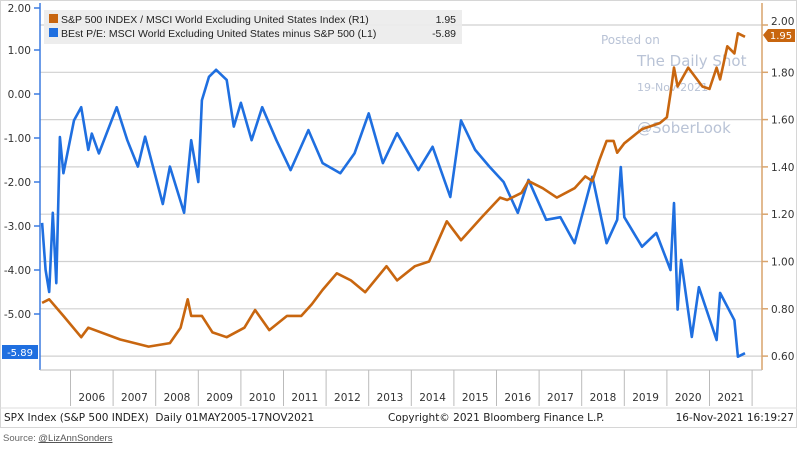  I want to click on x-tick-label: 2017, so click(560, 398).